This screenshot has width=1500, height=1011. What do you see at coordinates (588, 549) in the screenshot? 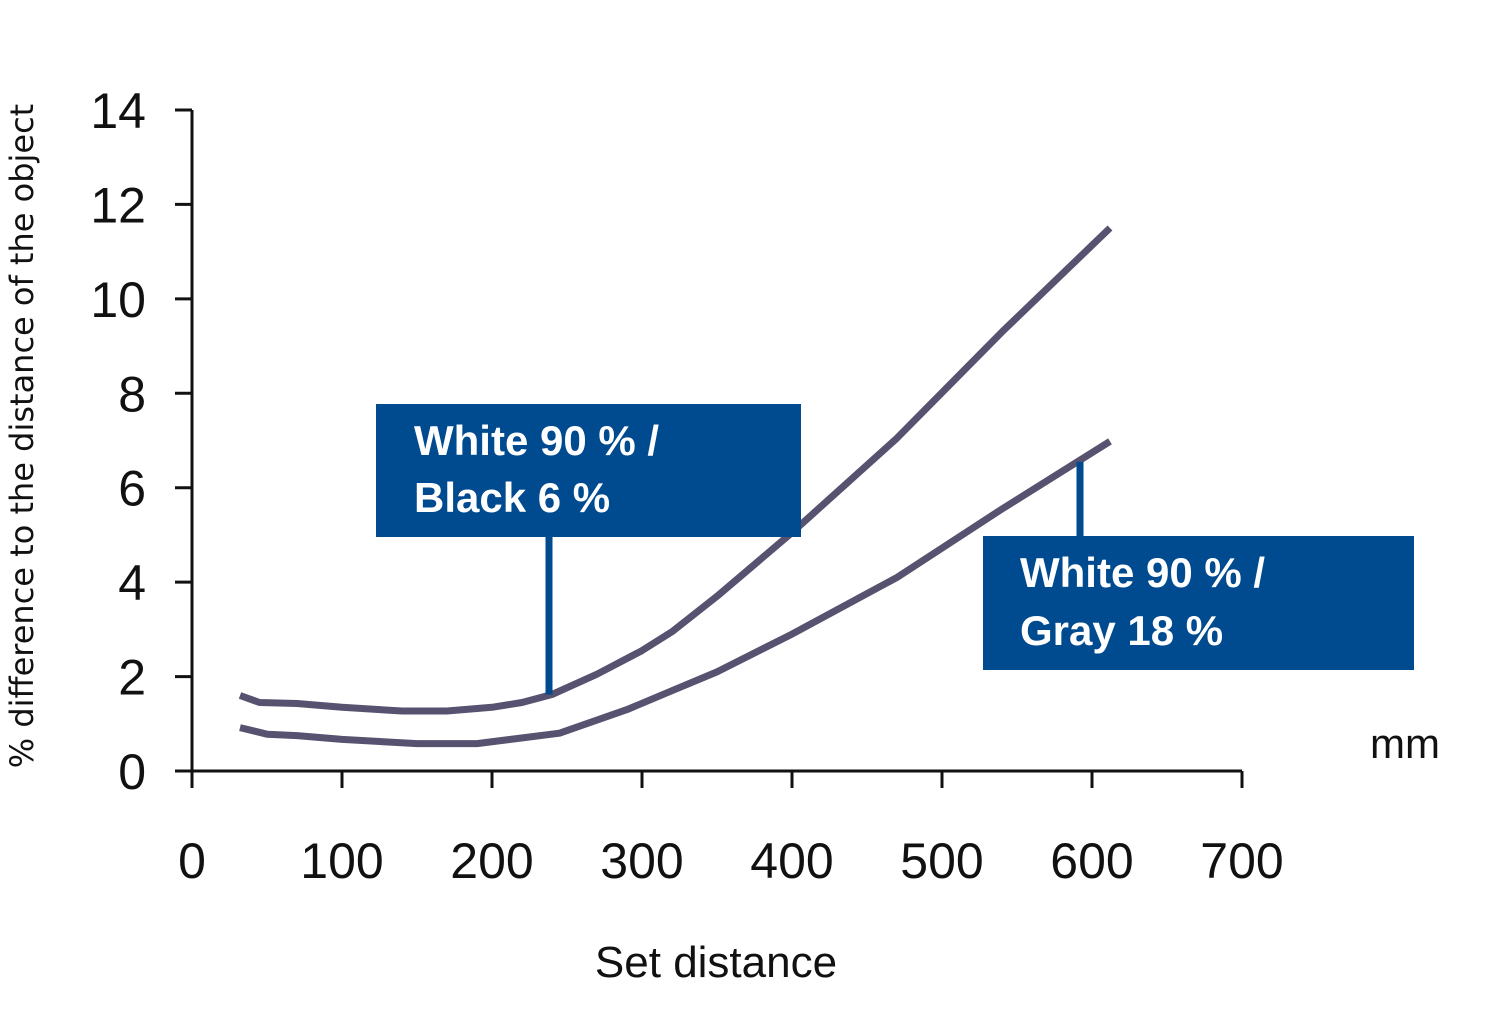
I see `annotation-1: White 90 % / Black 6 %` at bounding box center [588, 549].